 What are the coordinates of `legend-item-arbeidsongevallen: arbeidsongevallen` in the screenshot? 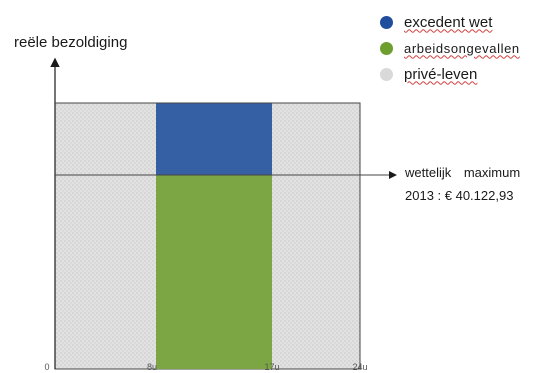 It's located at (450, 48).